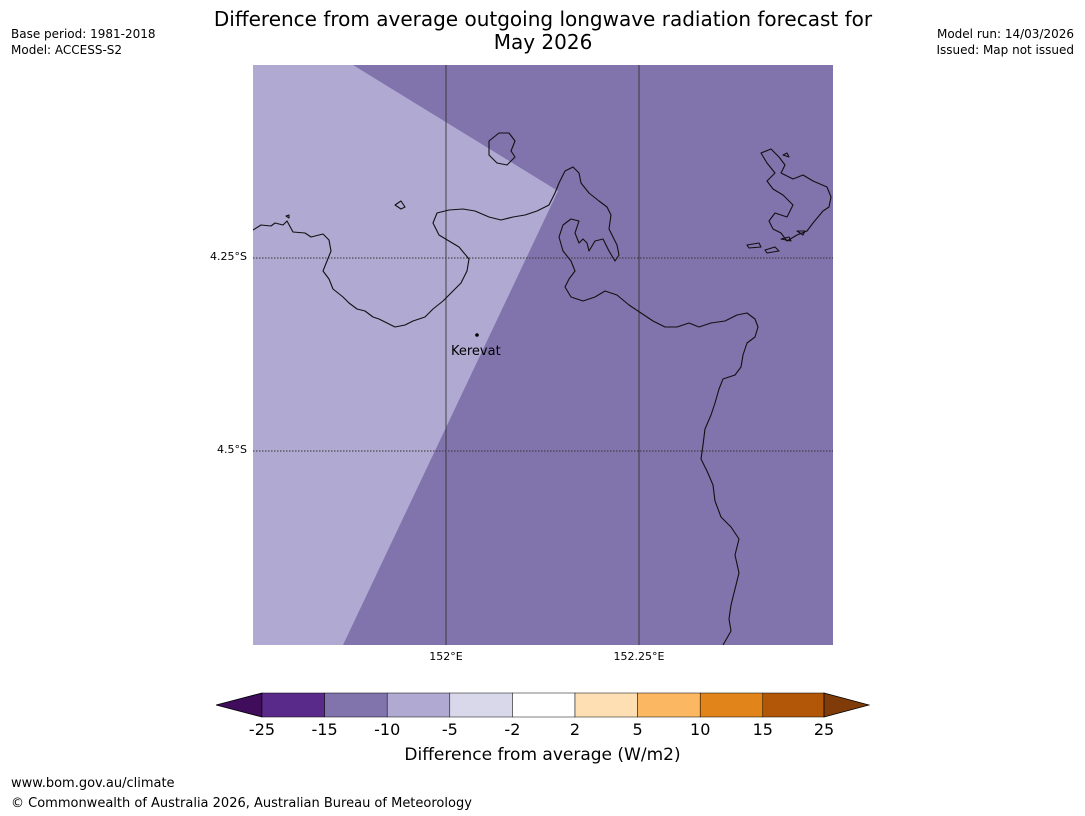 This screenshot has height=816, width=1085. Describe the element at coordinates (477, 335) in the screenshot. I see `kerevat-marker` at that location.